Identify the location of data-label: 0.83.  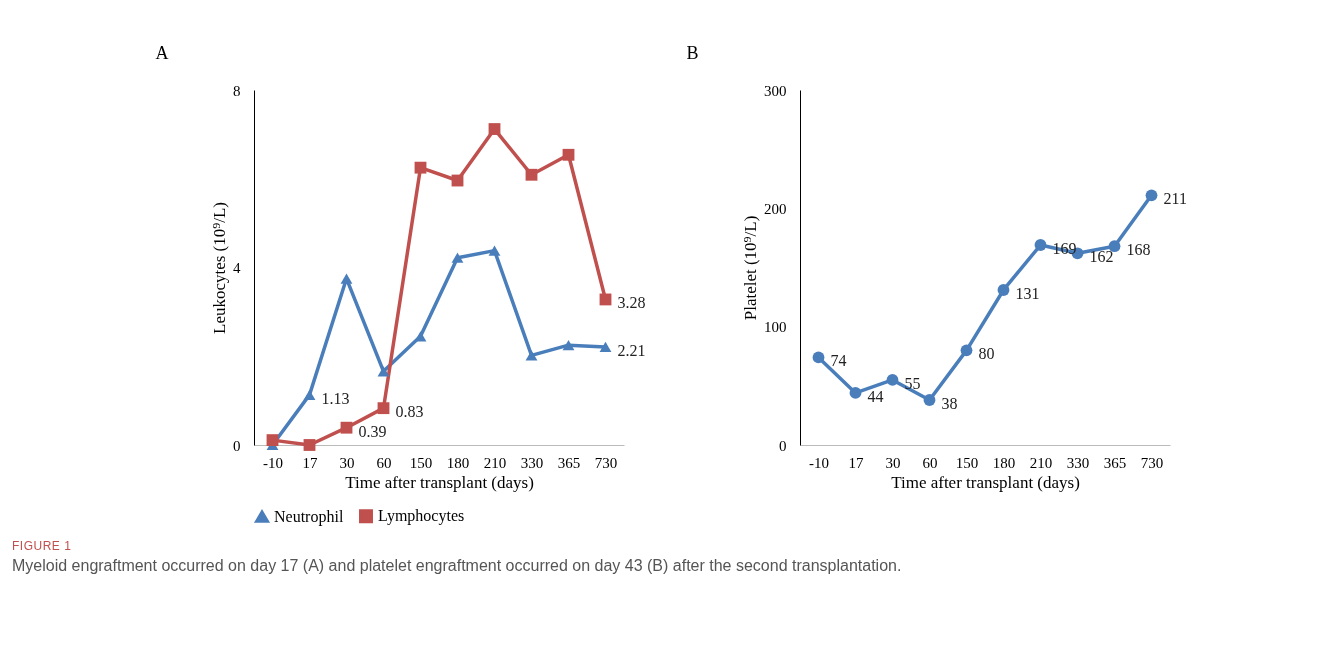
(409, 412).